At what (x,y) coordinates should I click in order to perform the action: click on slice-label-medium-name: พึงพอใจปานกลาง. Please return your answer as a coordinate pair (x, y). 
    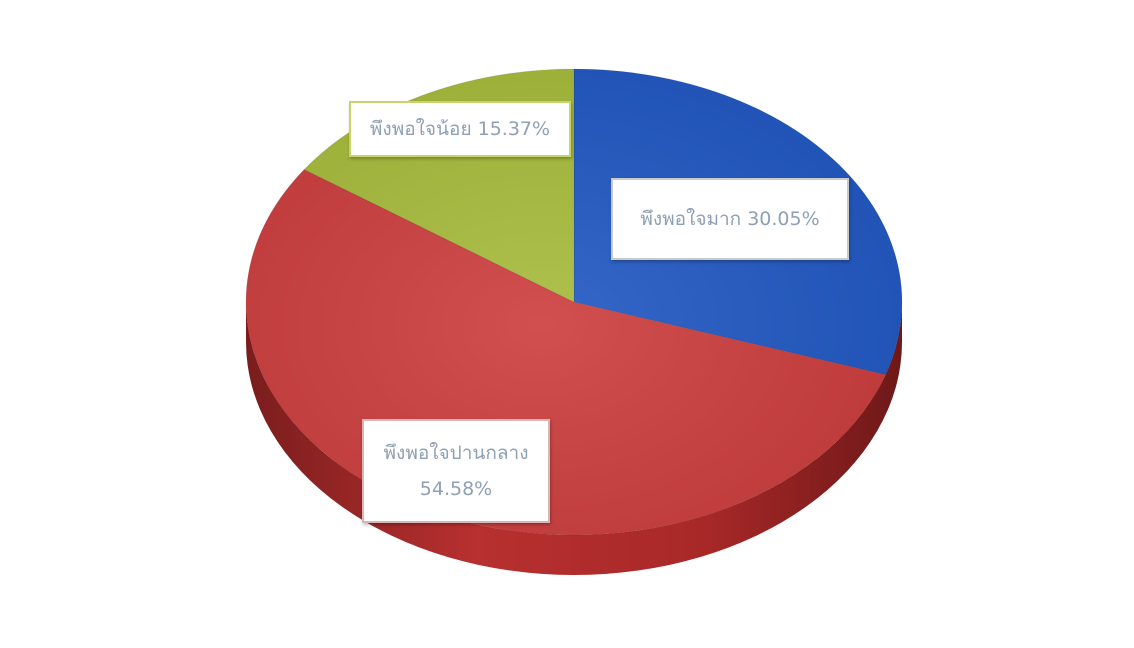
    Looking at the image, I should click on (456, 452).